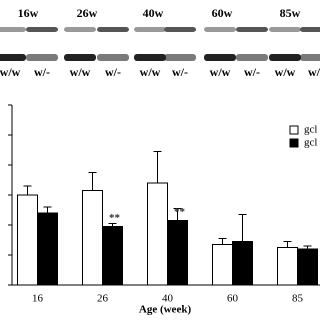 The width and height of the screenshot is (320, 320). I want to click on x-tick-label: 85, so click(298, 299).